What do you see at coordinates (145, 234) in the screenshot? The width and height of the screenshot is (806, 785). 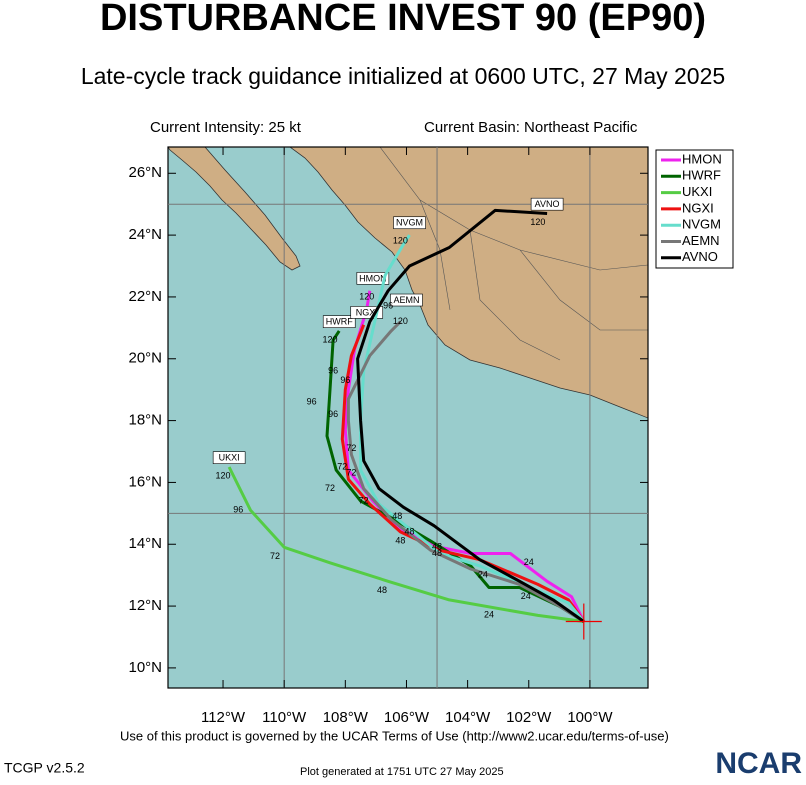 I see `lat-tick-label: 24°N` at bounding box center [145, 234].